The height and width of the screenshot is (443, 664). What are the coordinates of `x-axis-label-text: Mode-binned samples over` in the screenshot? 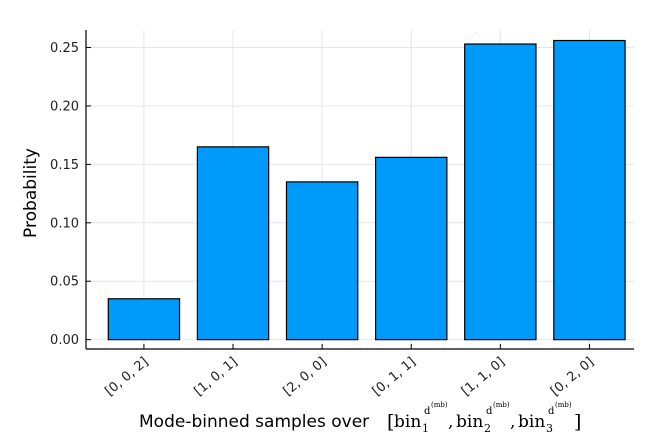 It's located at (254, 422).